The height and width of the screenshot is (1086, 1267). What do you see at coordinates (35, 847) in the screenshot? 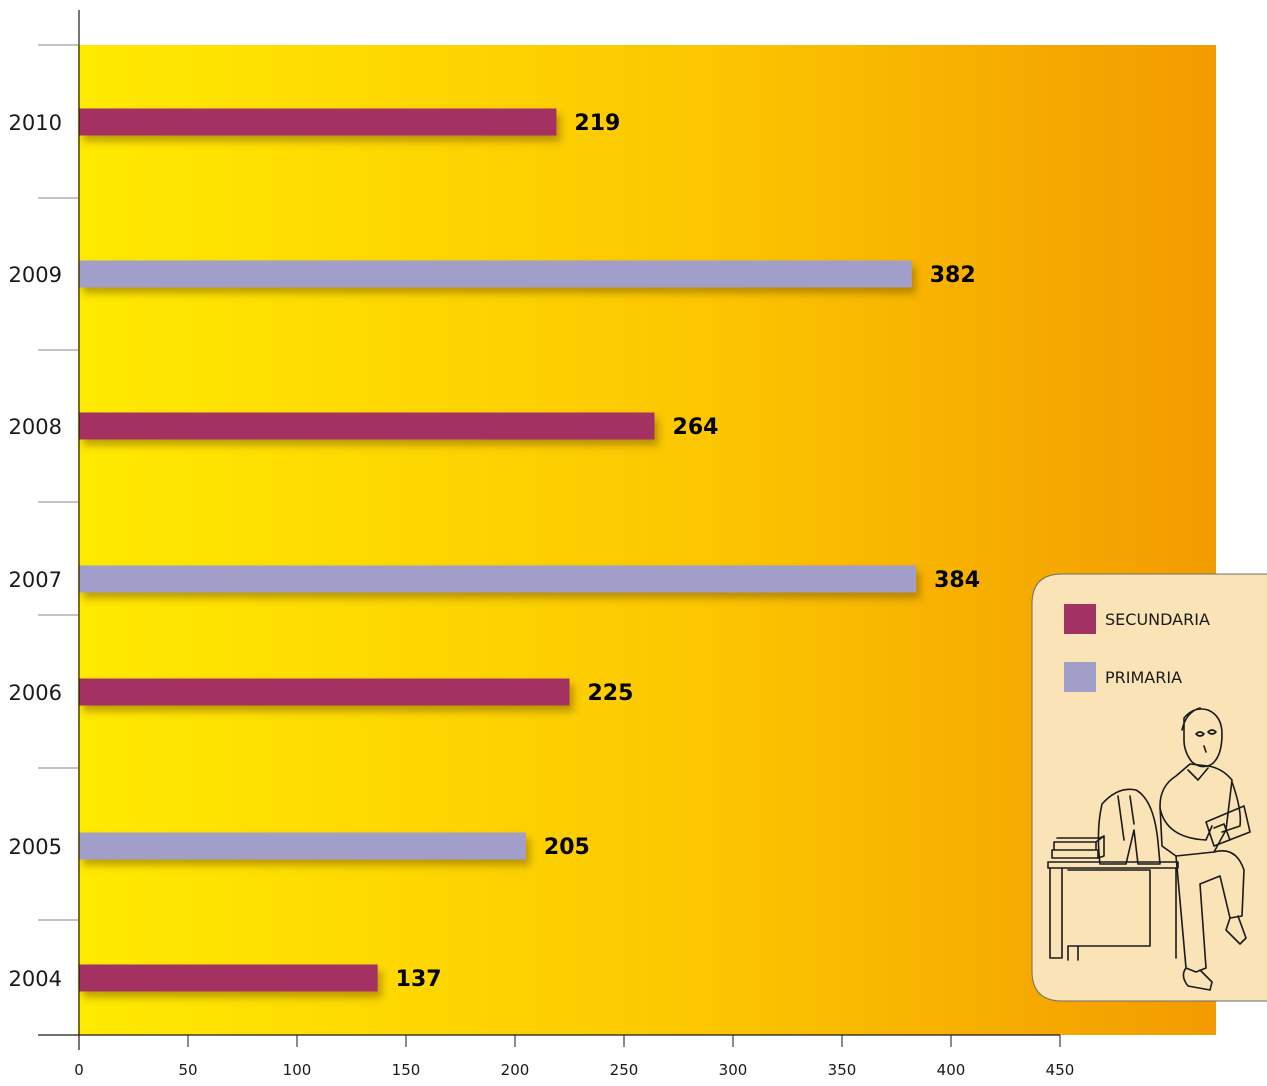
I see `y-tick-label-2005: 2005` at bounding box center [35, 847].